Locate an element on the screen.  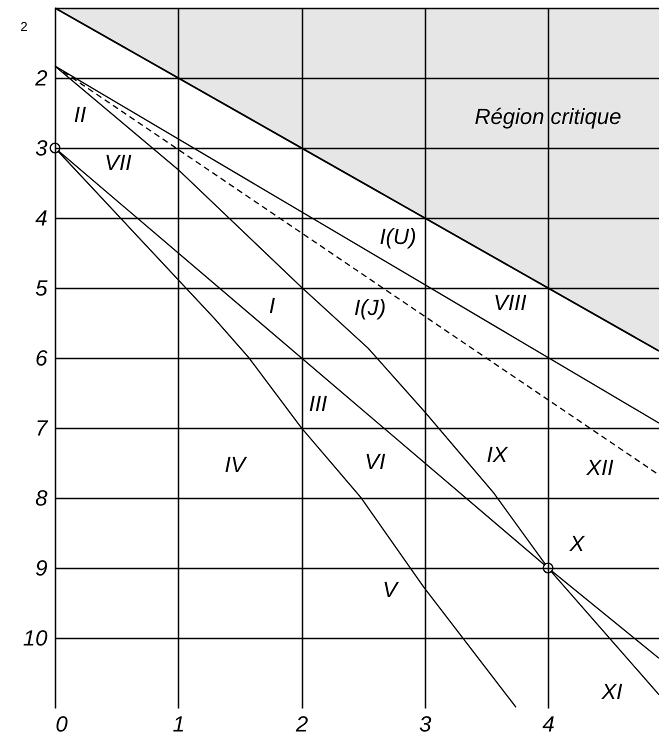
x-tick-label: 3 is located at coordinates (425, 724).